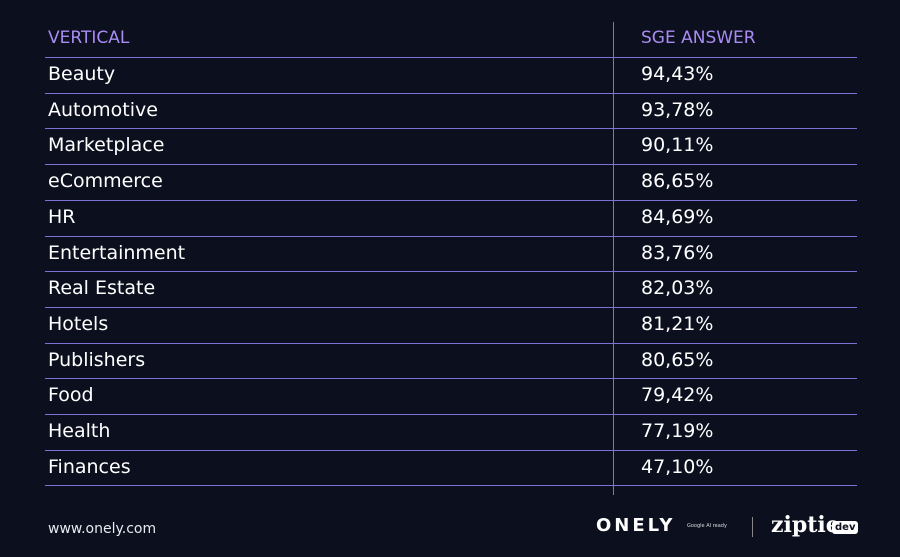 This screenshot has height=557, width=900. I want to click on table-cell: eCommerce, so click(105, 181).